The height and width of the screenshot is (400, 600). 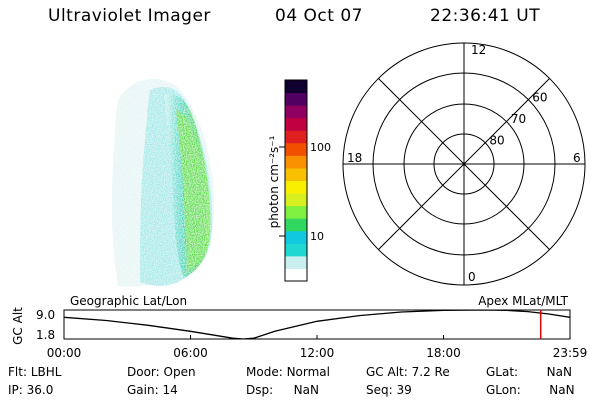 I want to click on orbit-altitude-panel: 00:00 06:00 12:00 18:00 23:59, so click(x=317, y=334).